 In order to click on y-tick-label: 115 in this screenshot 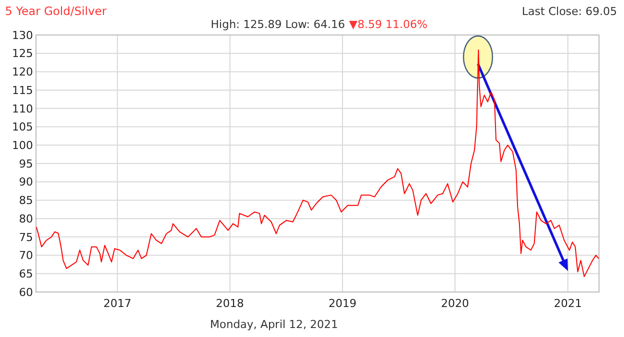, I will do `click(22, 90)`.